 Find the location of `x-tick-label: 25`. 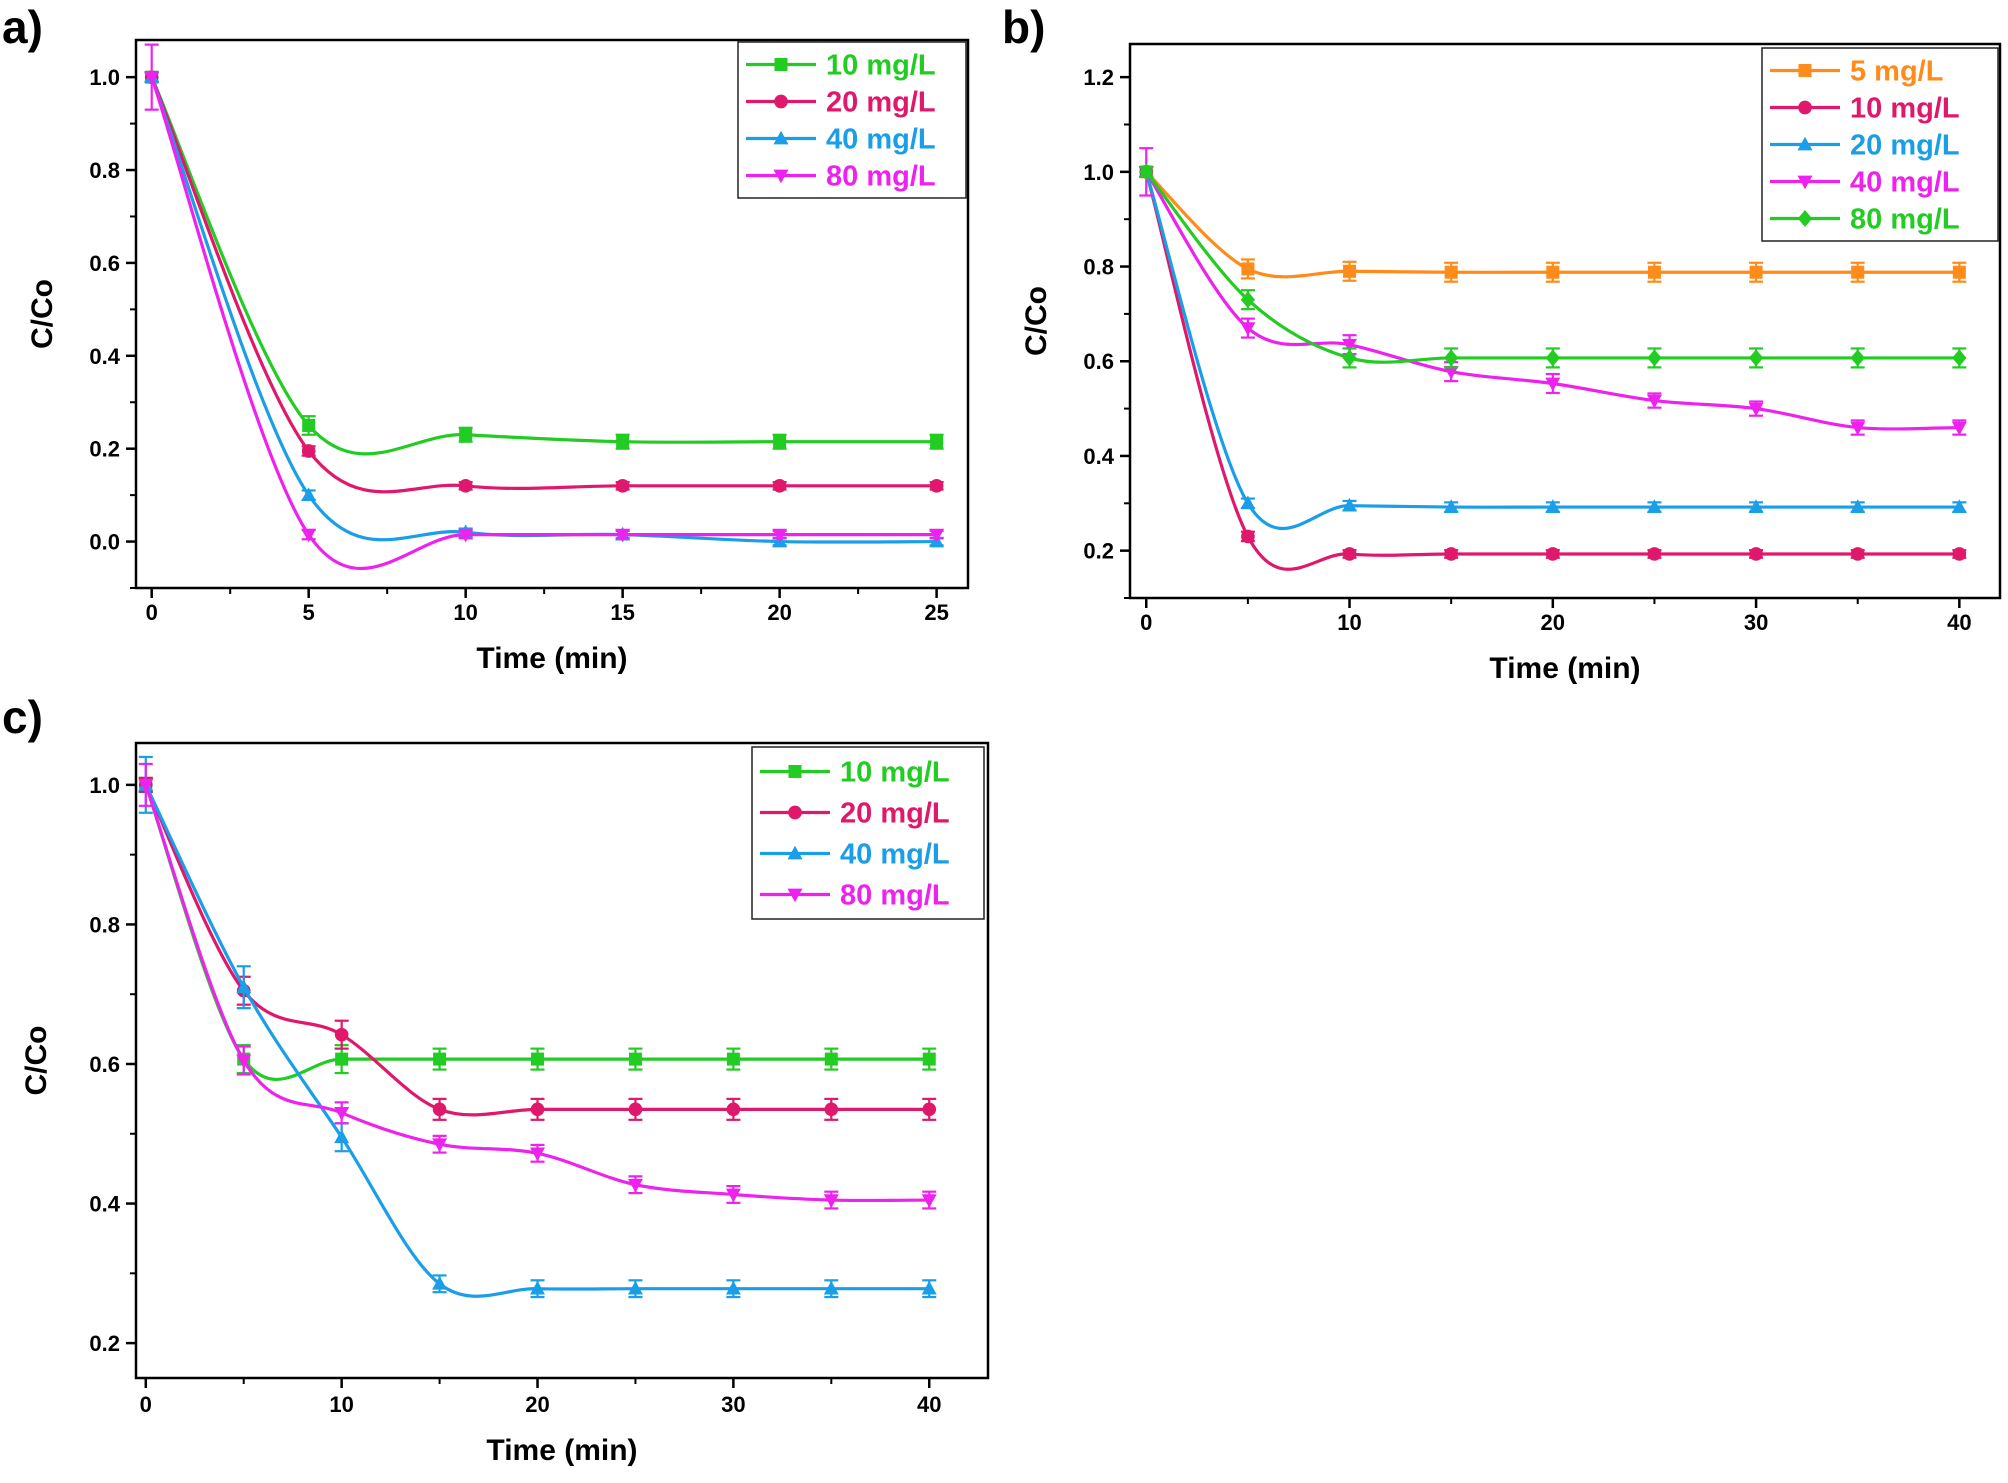

x-tick-label: 25 is located at coordinates (936, 612).